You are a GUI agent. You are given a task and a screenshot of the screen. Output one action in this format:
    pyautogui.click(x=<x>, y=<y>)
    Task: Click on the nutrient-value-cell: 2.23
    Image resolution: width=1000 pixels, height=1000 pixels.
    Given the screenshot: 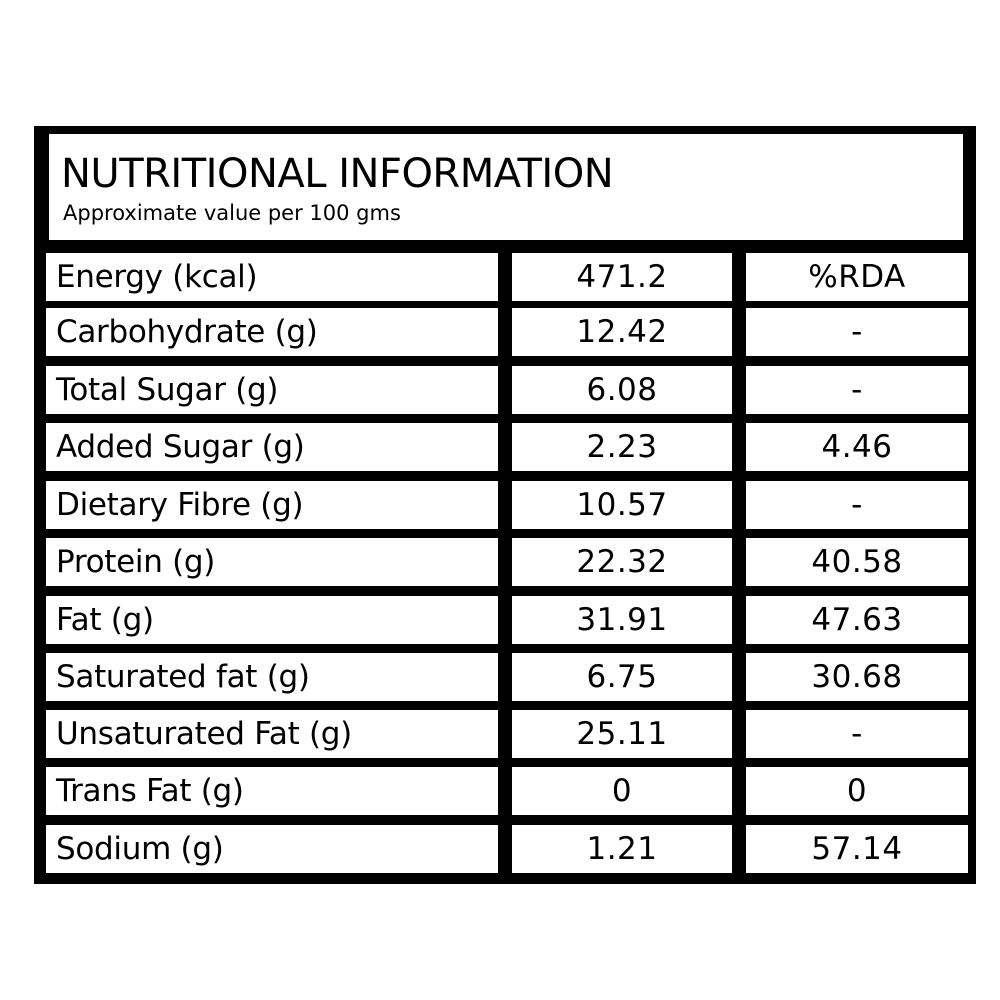 What is the action you would take?
    pyautogui.click(x=622, y=447)
    